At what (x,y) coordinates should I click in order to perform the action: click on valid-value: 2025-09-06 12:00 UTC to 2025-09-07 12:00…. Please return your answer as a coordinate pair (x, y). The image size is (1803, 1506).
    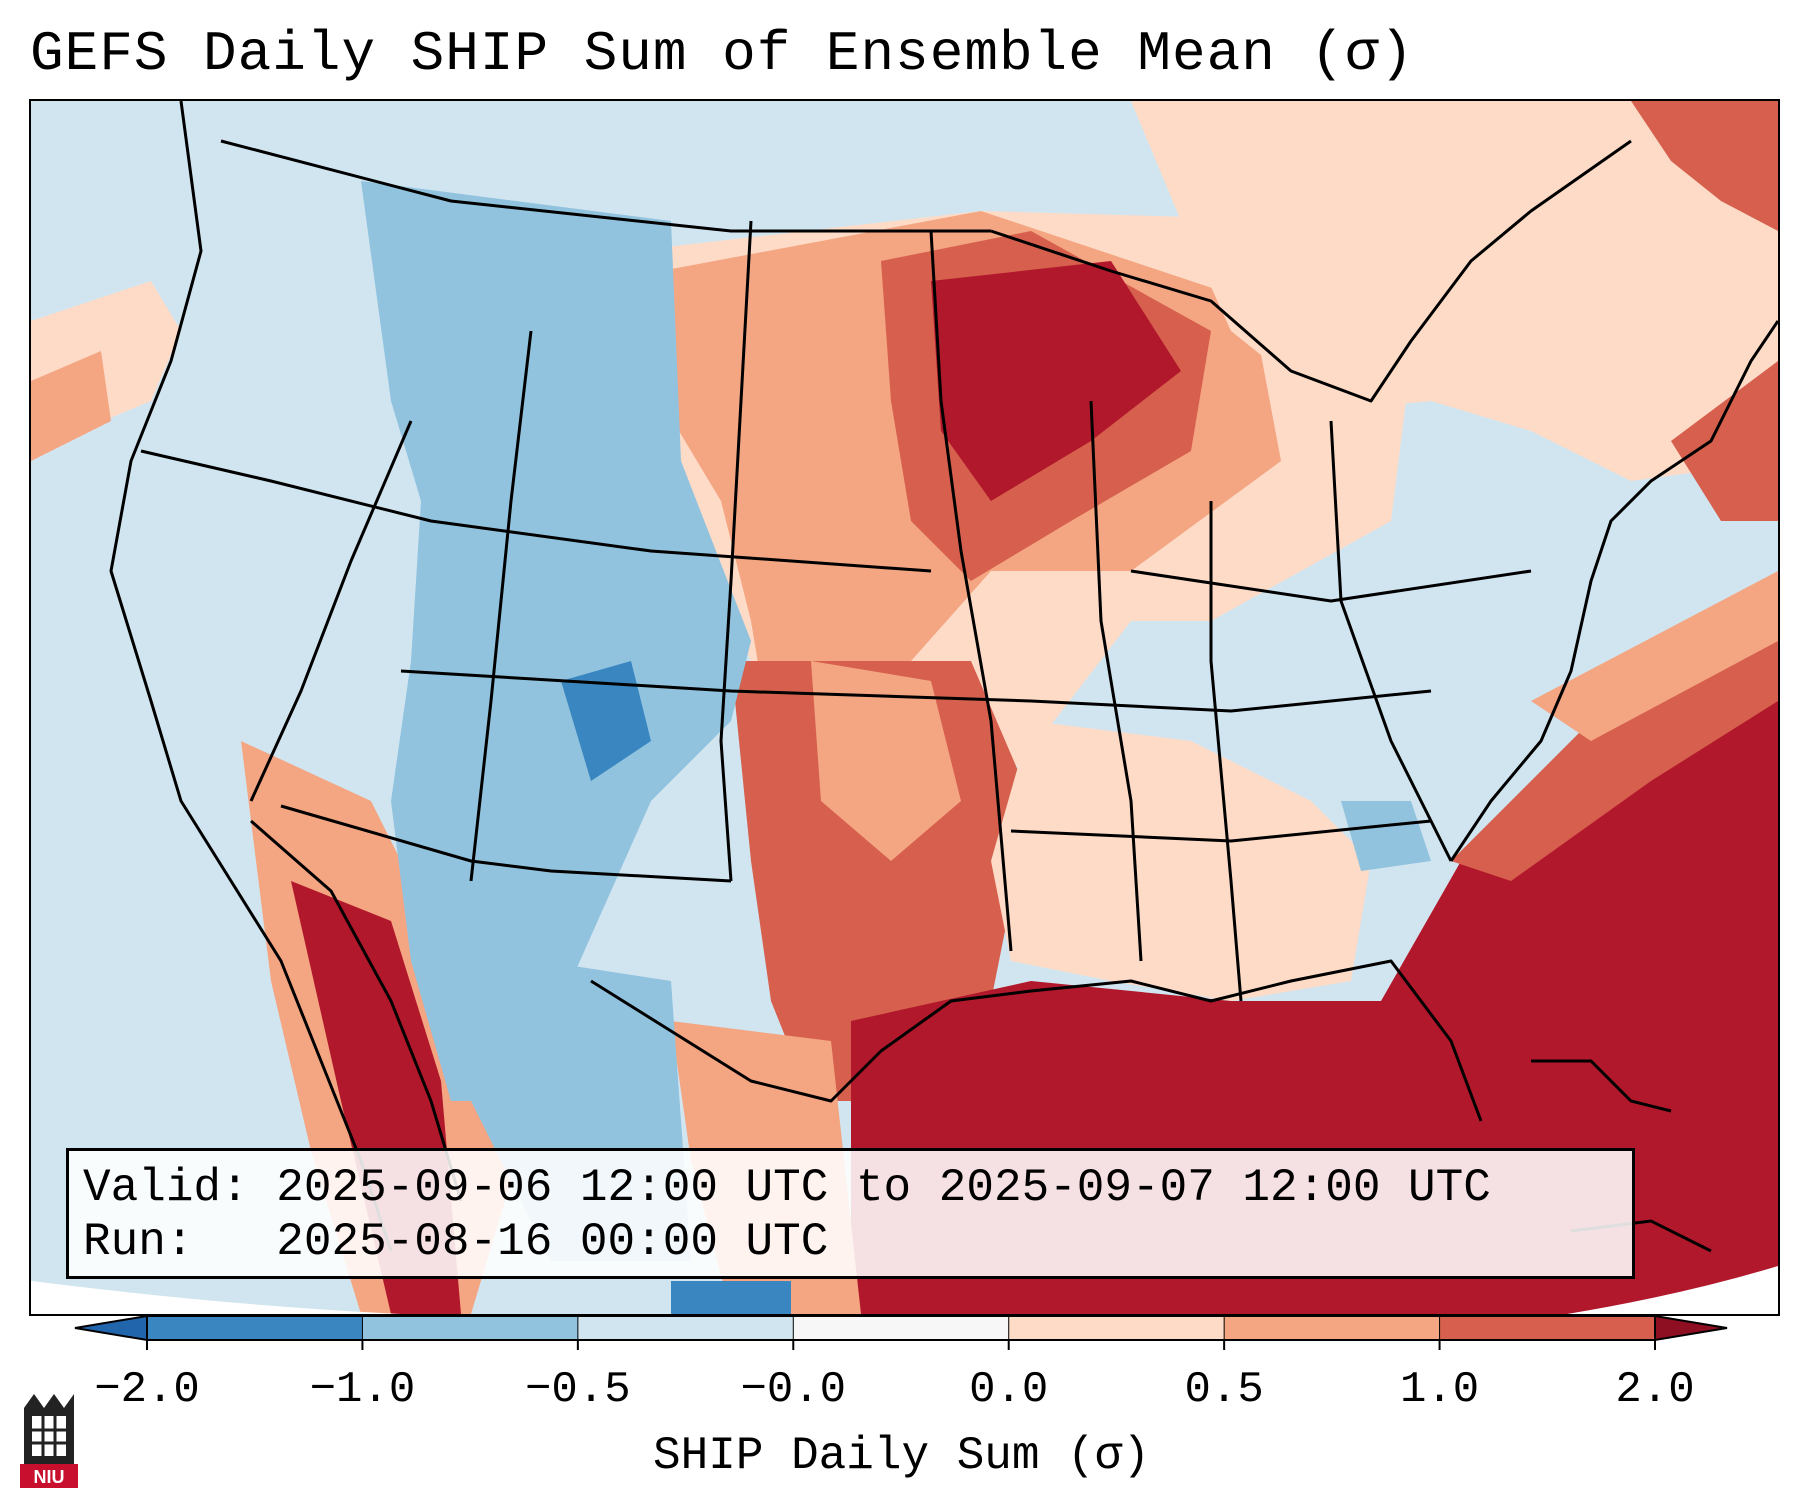
    Looking at the image, I should click on (883, 1188).